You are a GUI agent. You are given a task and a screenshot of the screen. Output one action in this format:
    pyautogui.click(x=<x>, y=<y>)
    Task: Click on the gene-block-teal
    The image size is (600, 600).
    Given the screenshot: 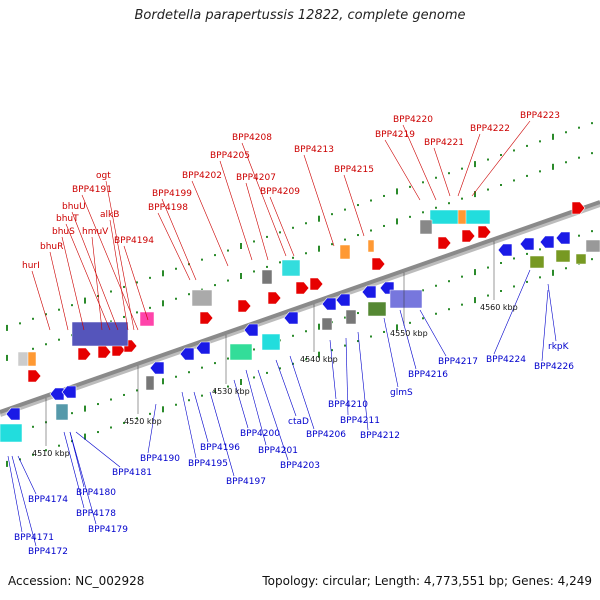 What is the action you would take?
    pyautogui.click(x=62, y=412)
    